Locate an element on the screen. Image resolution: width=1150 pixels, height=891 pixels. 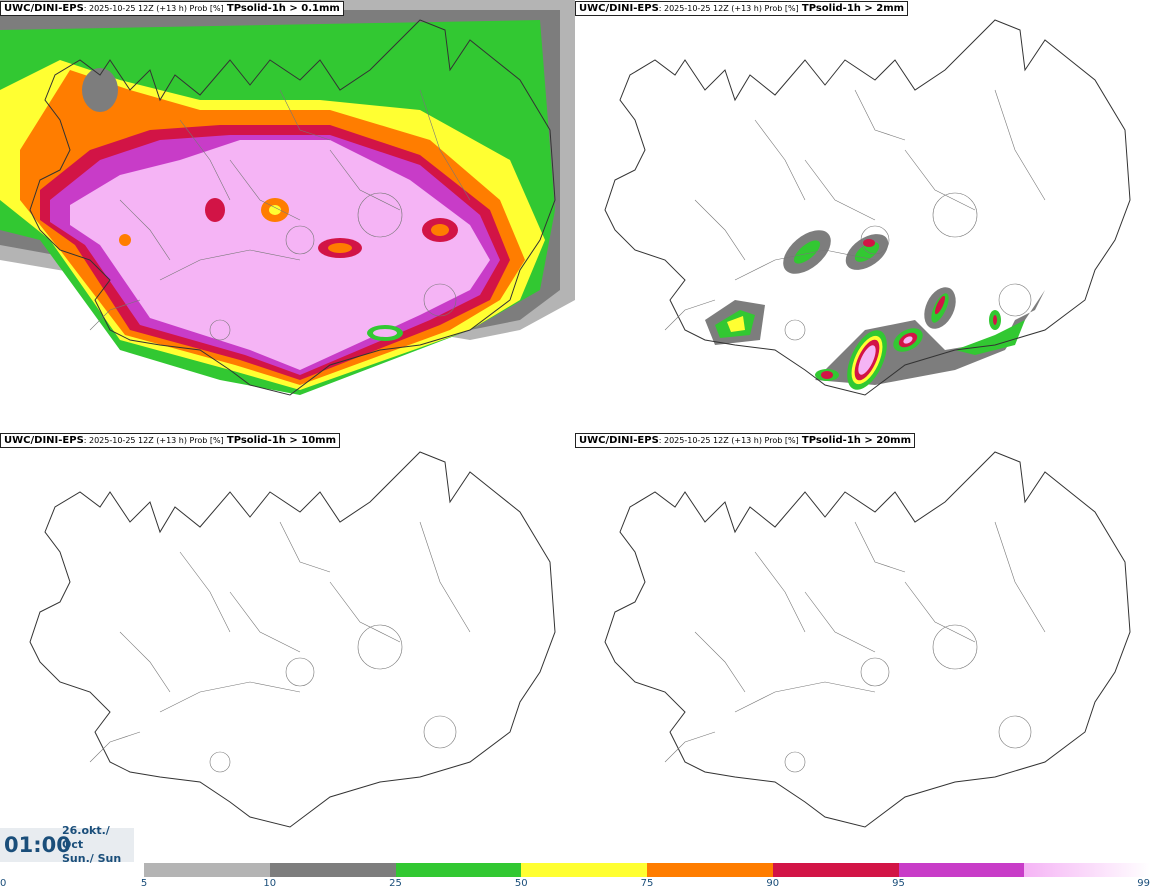
valid-date: 26.okt./ Oct is located at coordinates (86, 837).